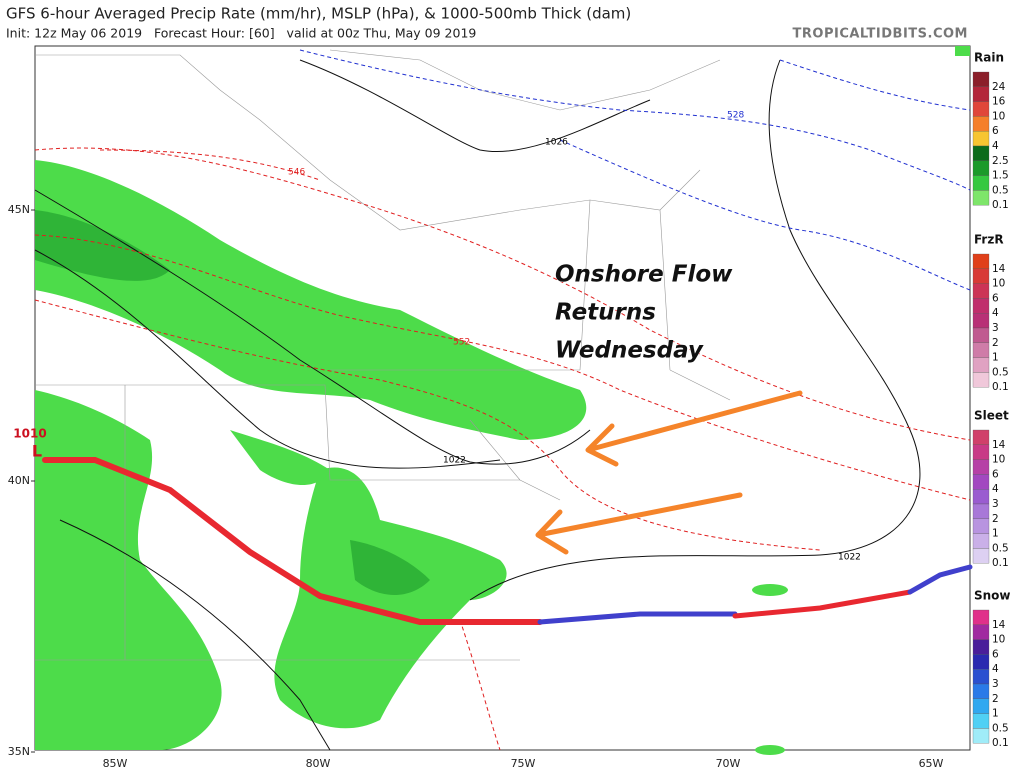 Image resolution: width=1024 pixels, height=776 pixels. I want to click on longitude-label: 80W, so click(318, 763).